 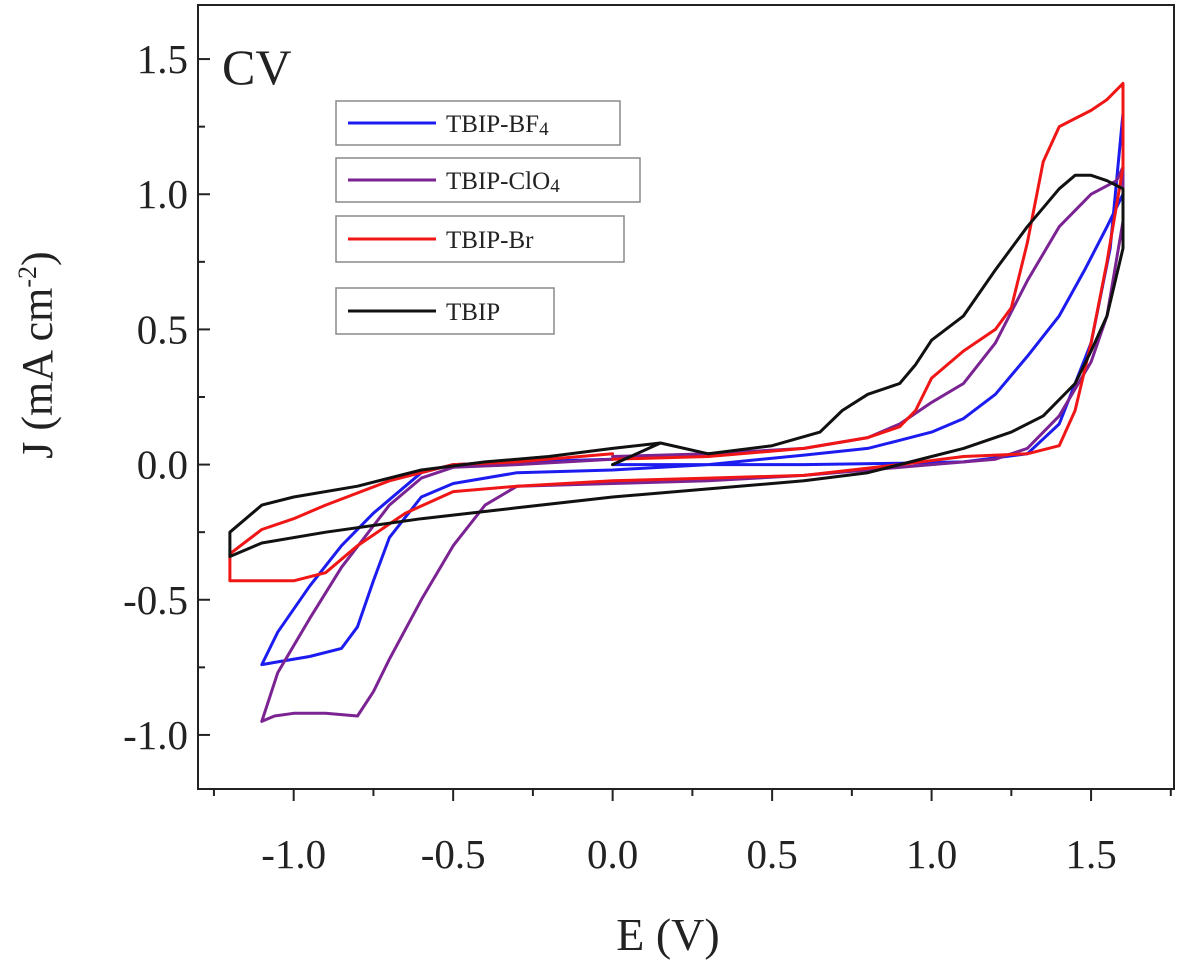 What do you see at coordinates (155, 735) in the screenshot?
I see `y-tick-label: -1.0` at bounding box center [155, 735].